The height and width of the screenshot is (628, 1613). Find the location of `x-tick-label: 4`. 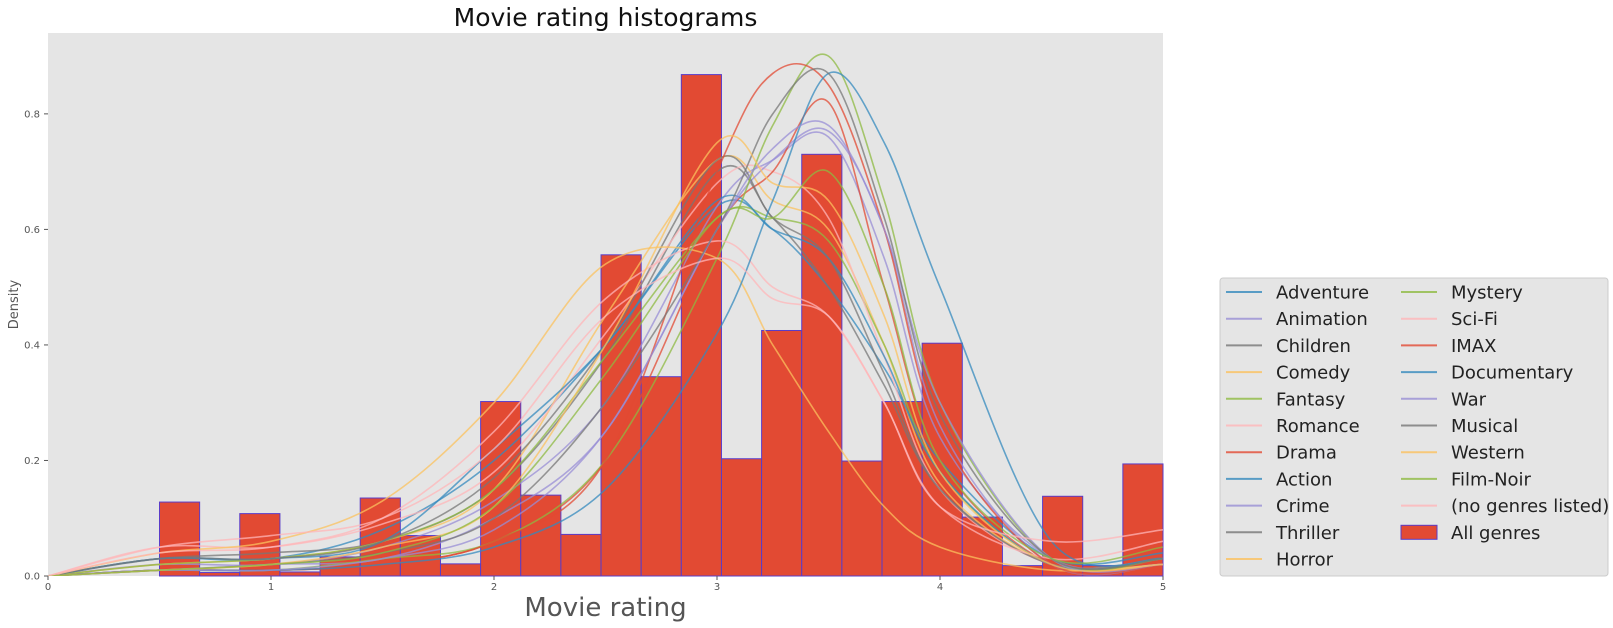

x-tick-label: 4 is located at coordinates (940, 587).